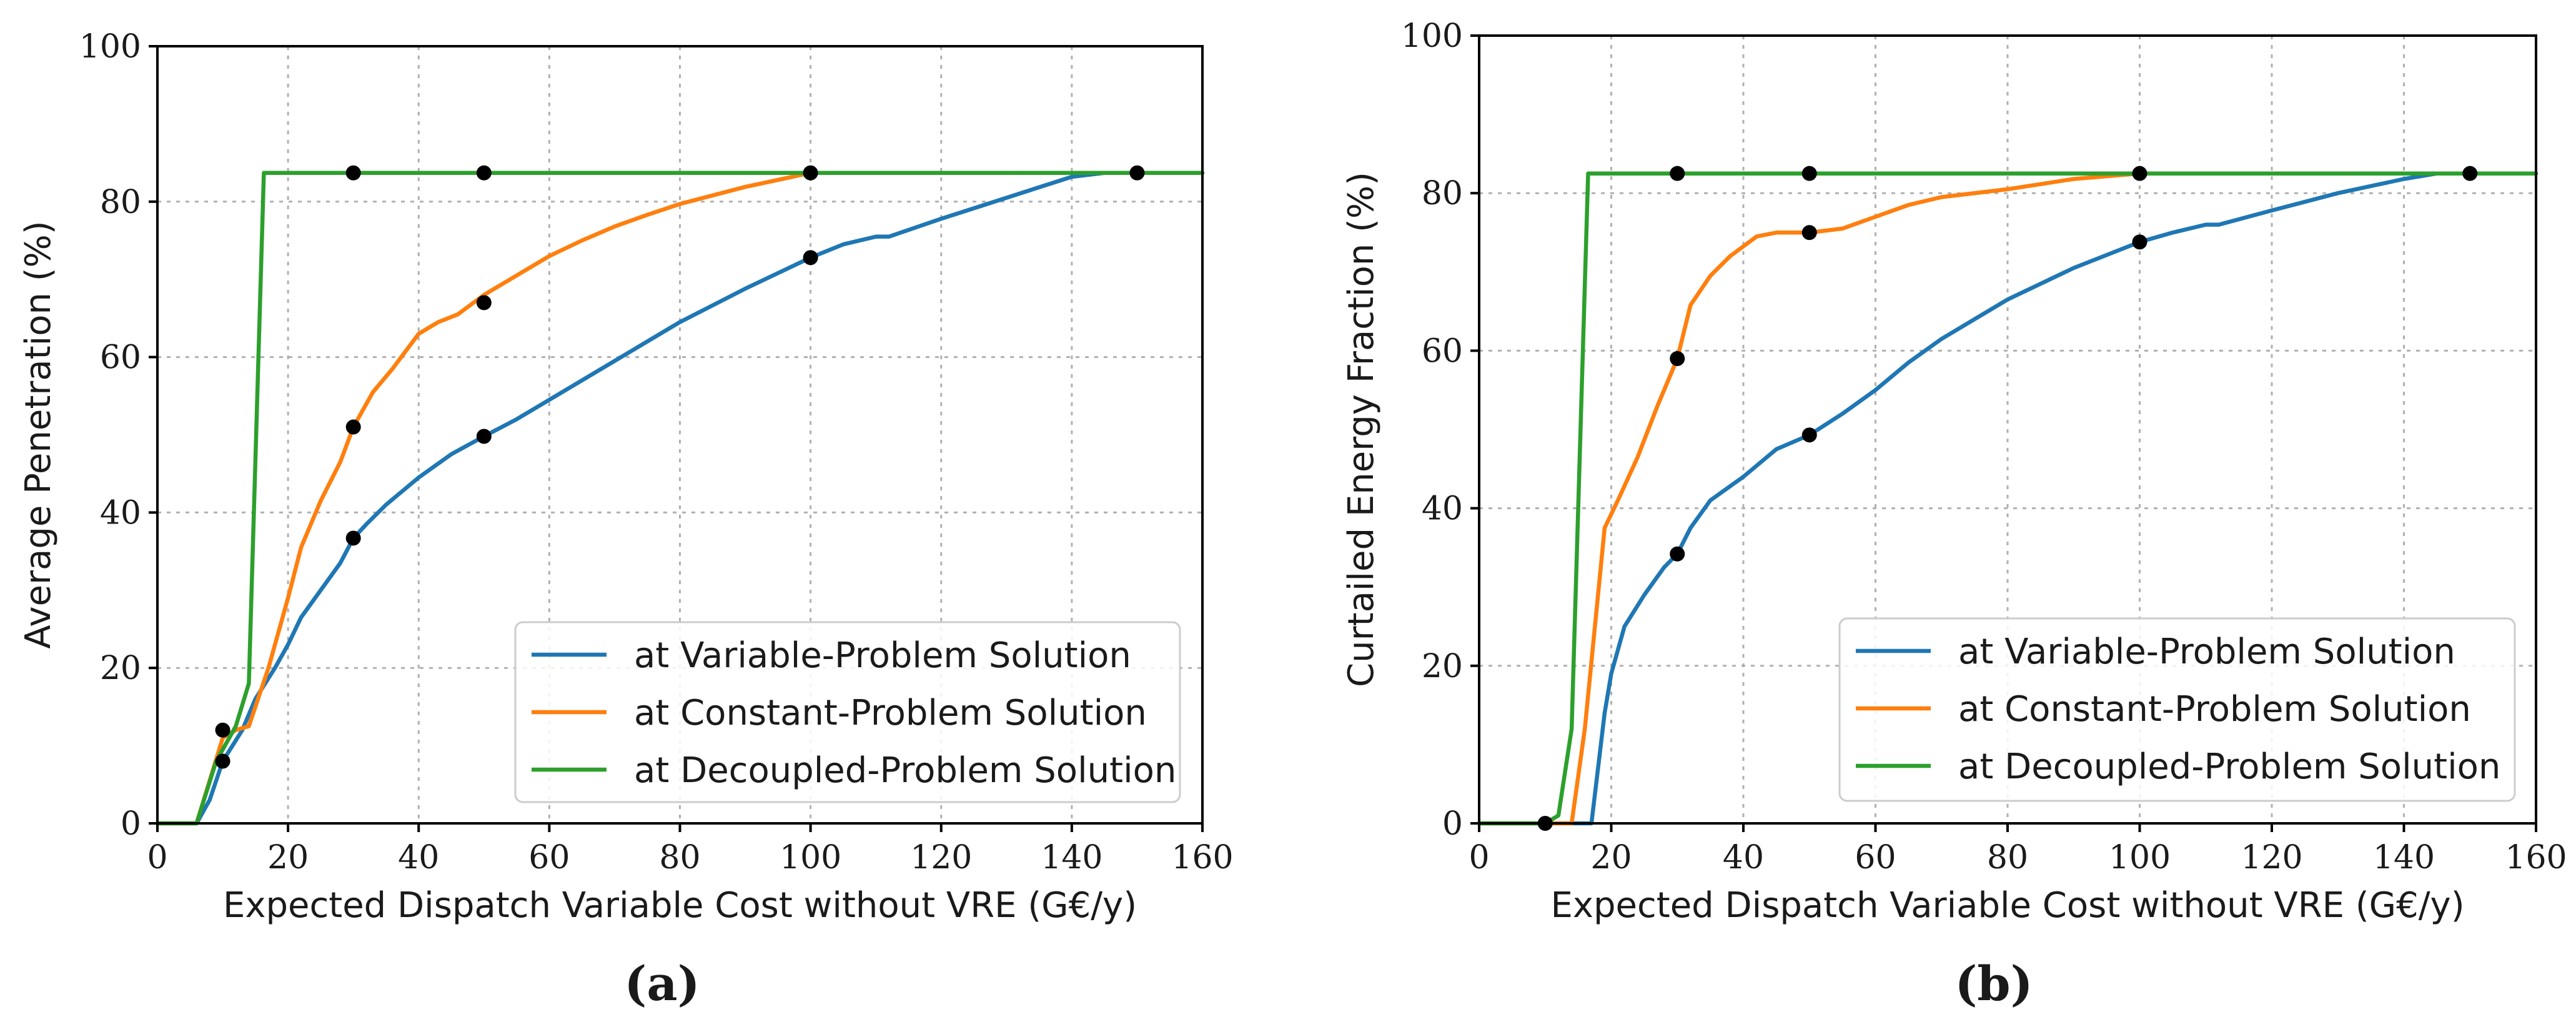 The image size is (2576, 1027). I want to click on panel-label: (b), so click(1993, 983).